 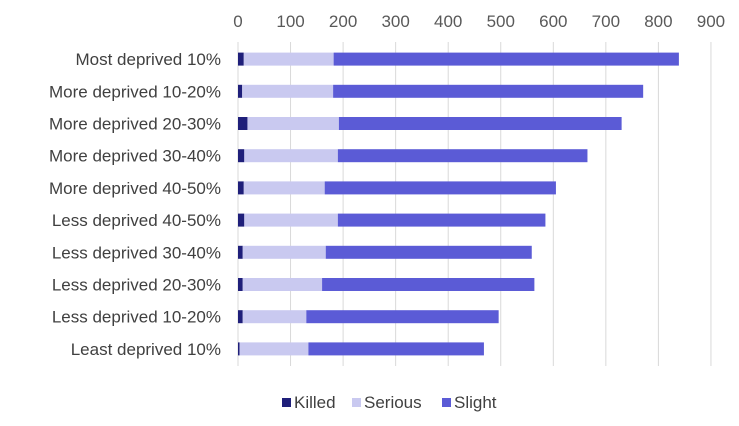 What do you see at coordinates (286, 402) in the screenshot?
I see `legend-swatch-killed` at bounding box center [286, 402].